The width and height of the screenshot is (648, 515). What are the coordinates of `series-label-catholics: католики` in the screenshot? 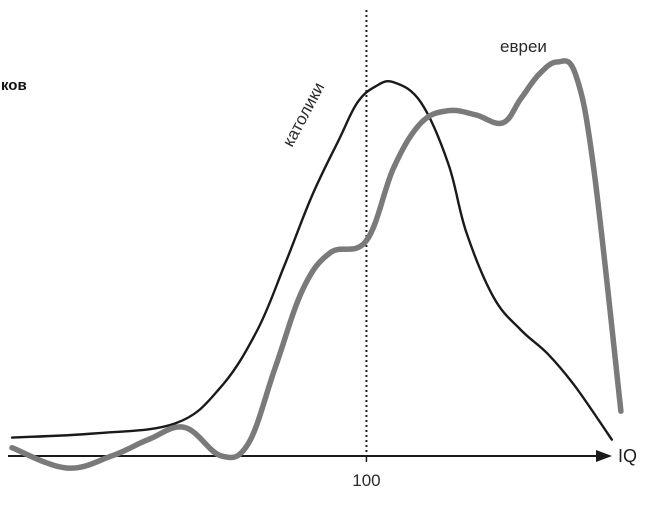 It's located at (304, 114).